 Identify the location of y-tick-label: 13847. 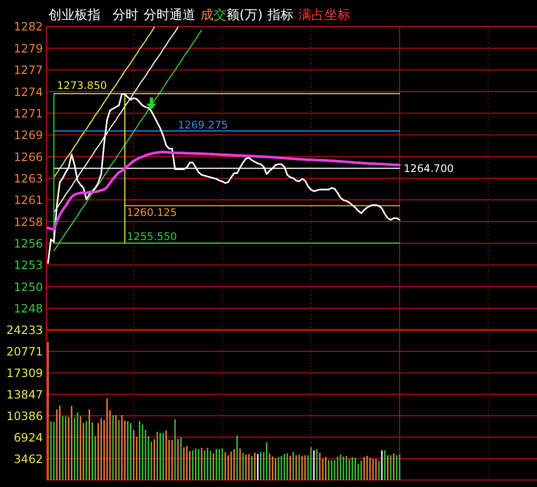
(24, 395).